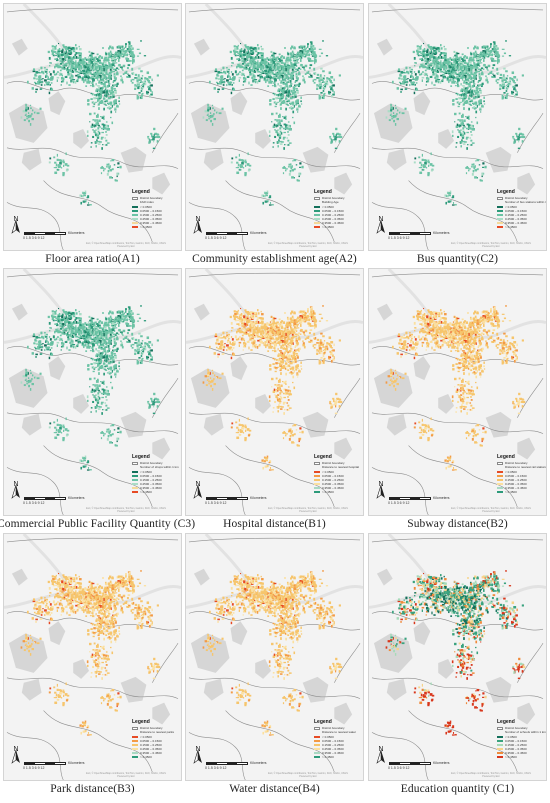 This screenshot has height=803, width=550. I want to click on legend-label: > 0.4500, so click(511, 226).